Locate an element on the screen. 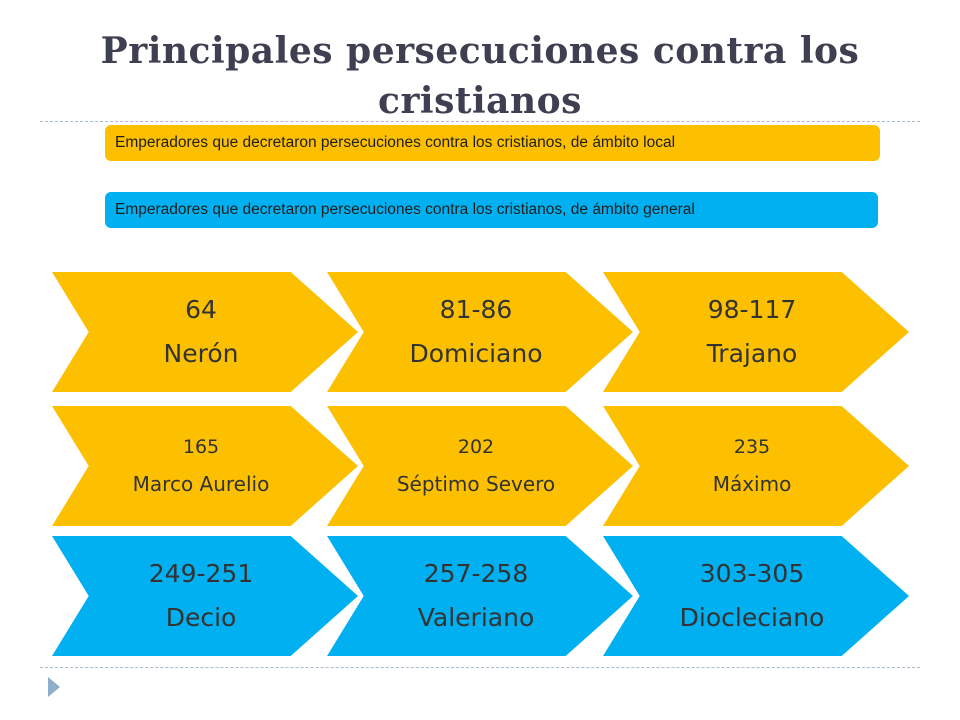  triangle-bullet-icon is located at coordinates (54, 687).